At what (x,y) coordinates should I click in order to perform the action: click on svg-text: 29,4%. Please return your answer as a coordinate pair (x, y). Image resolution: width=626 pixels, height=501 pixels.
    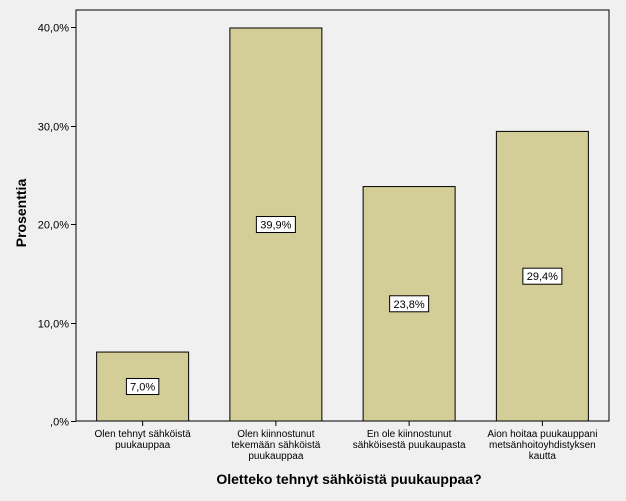
    Looking at the image, I should click on (542, 277).